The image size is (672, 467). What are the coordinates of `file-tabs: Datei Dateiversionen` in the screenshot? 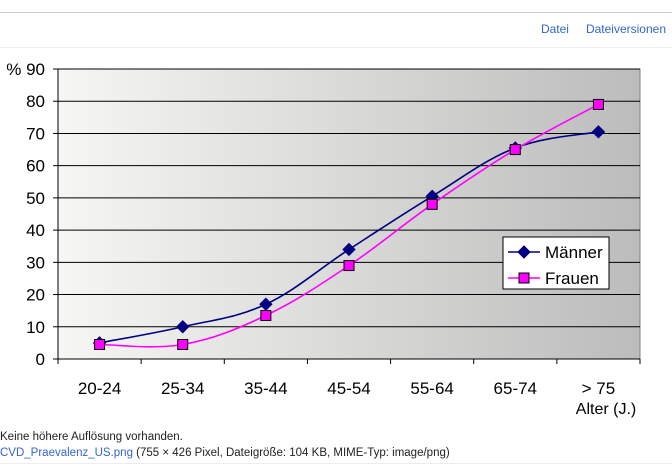 It's located at (603, 29).